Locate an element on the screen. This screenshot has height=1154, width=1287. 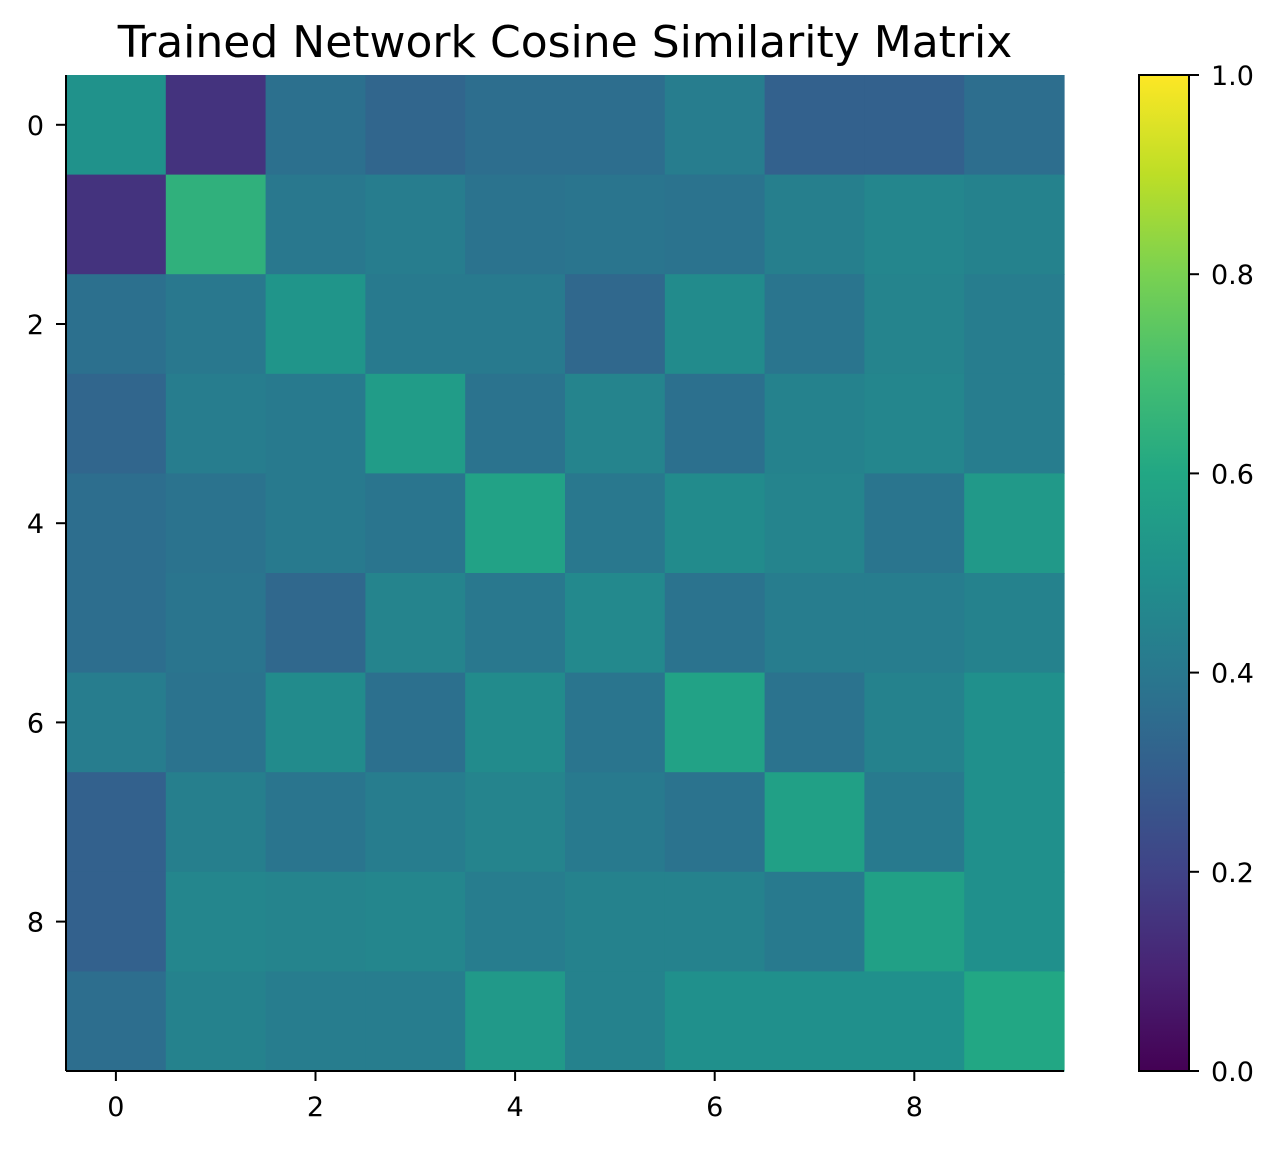
colorbar-tick-label: 0.8 is located at coordinates (1232, 275).